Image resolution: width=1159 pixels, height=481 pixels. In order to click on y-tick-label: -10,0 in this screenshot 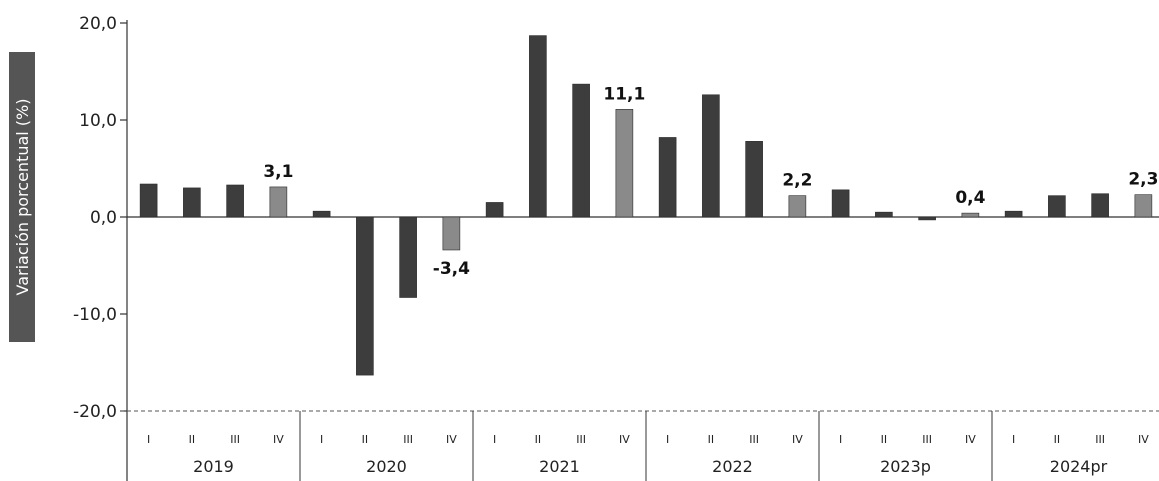, I will do `click(95, 315)`.